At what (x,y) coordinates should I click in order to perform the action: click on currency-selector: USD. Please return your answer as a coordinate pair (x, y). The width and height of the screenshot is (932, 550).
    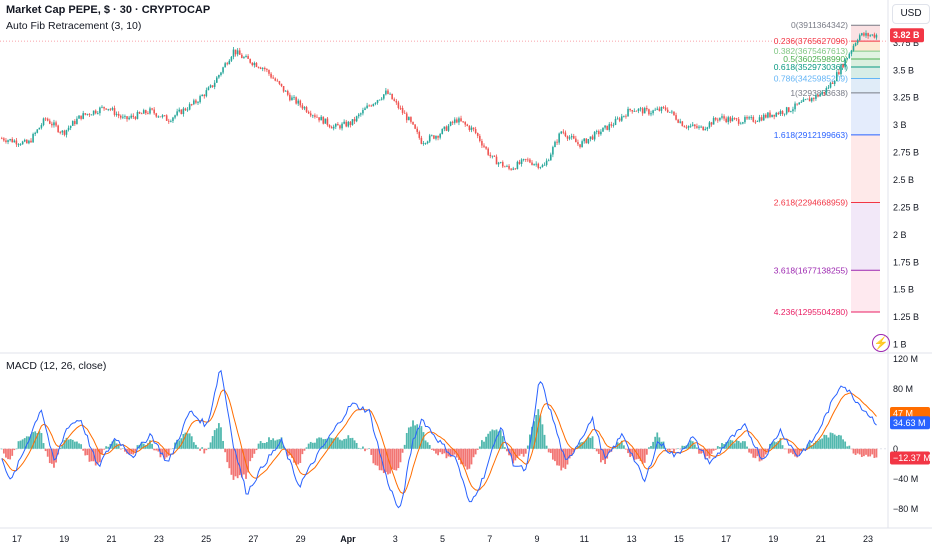
    Looking at the image, I should click on (911, 14).